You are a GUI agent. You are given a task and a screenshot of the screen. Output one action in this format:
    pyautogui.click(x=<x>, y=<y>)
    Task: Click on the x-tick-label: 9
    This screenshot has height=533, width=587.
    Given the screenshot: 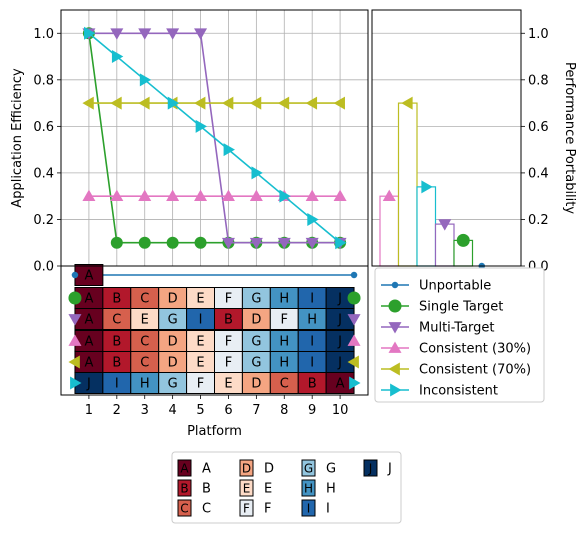 What is the action you would take?
    pyautogui.click(x=312, y=410)
    